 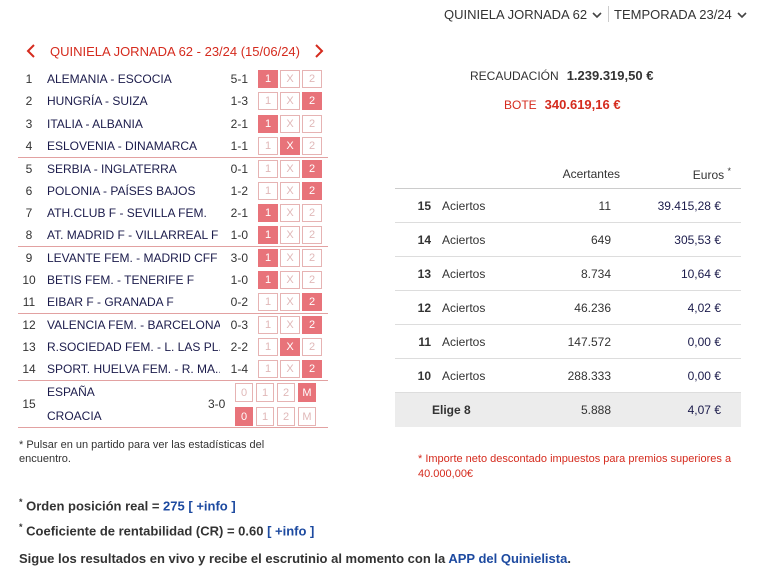 What do you see at coordinates (424, 375) in the screenshot?
I see `prize-hits: 10` at bounding box center [424, 375].